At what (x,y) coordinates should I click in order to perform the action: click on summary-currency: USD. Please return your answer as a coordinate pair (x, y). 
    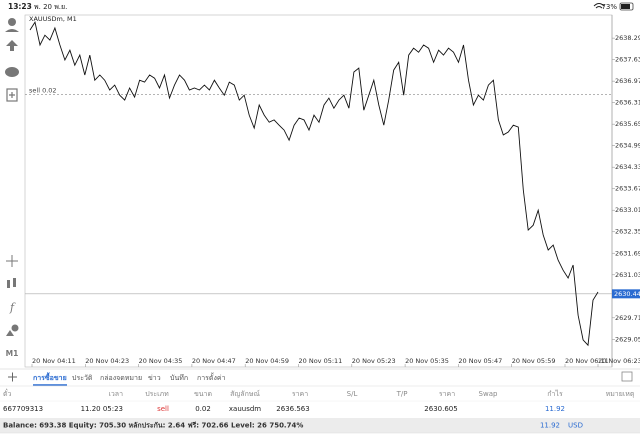
    Looking at the image, I should click on (575, 426).